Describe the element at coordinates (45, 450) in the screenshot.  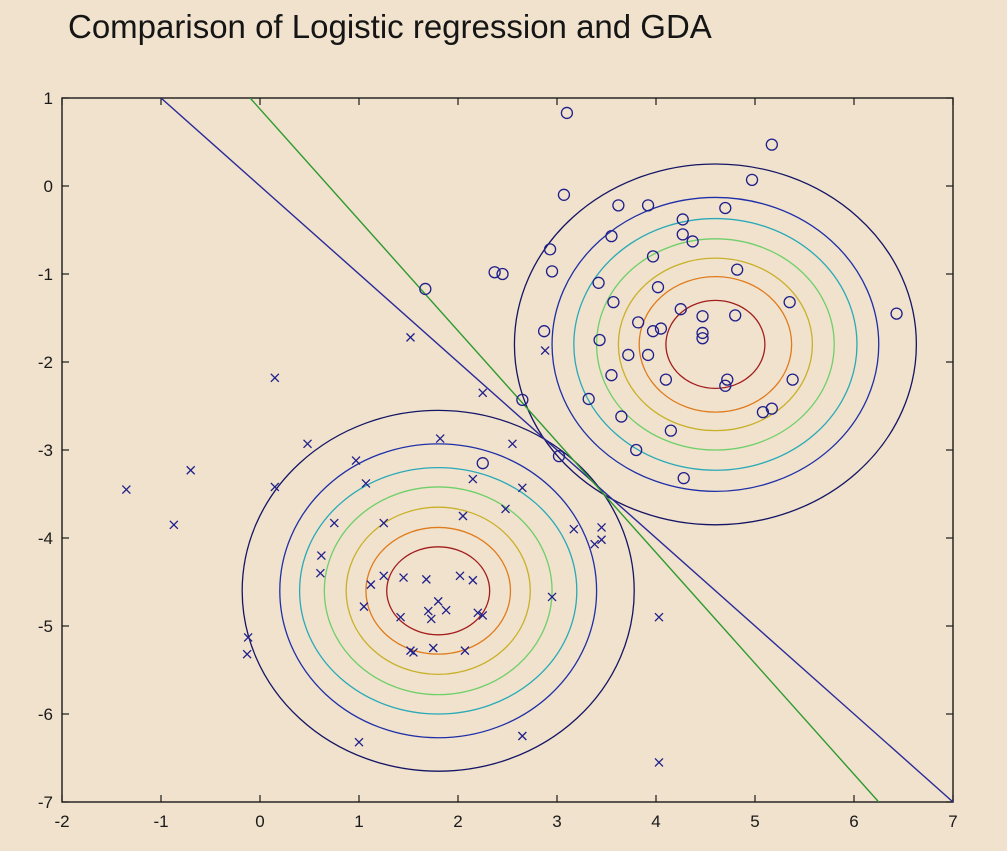
I see `y-tick-labels: 1 0 -1 -2 -3 -4 -5 -6 -7` at that location.